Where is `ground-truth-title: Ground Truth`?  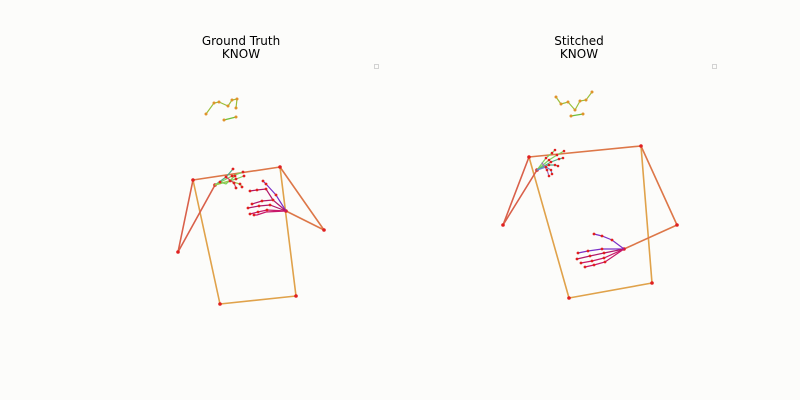
ground-truth-title: Ground Truth is located at coordinates (241, 41).